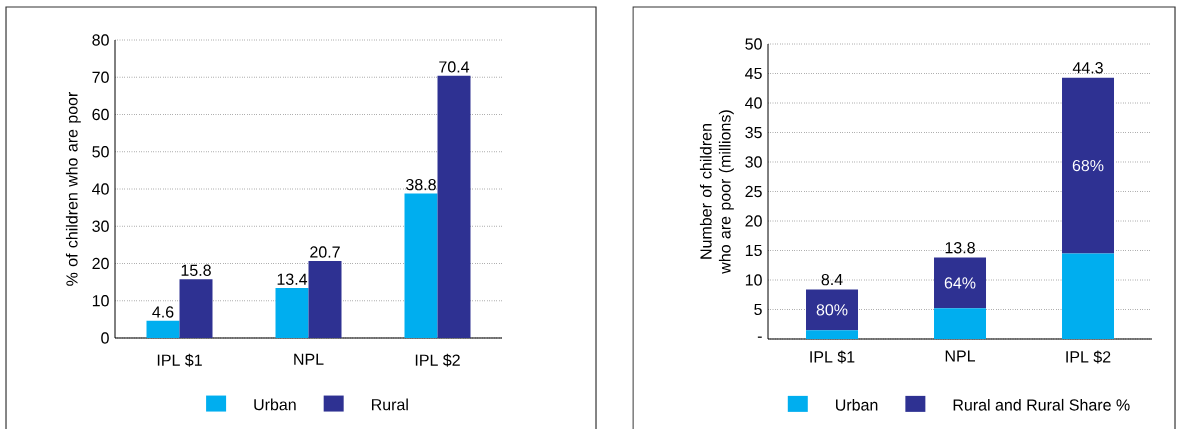 This screenshot has width=1177, height=429. What do you see at coordinates (1041, 404) in the screenshot?
I see `legend-label: Rural and Rural Share %` at bounding box center [1041, 404].